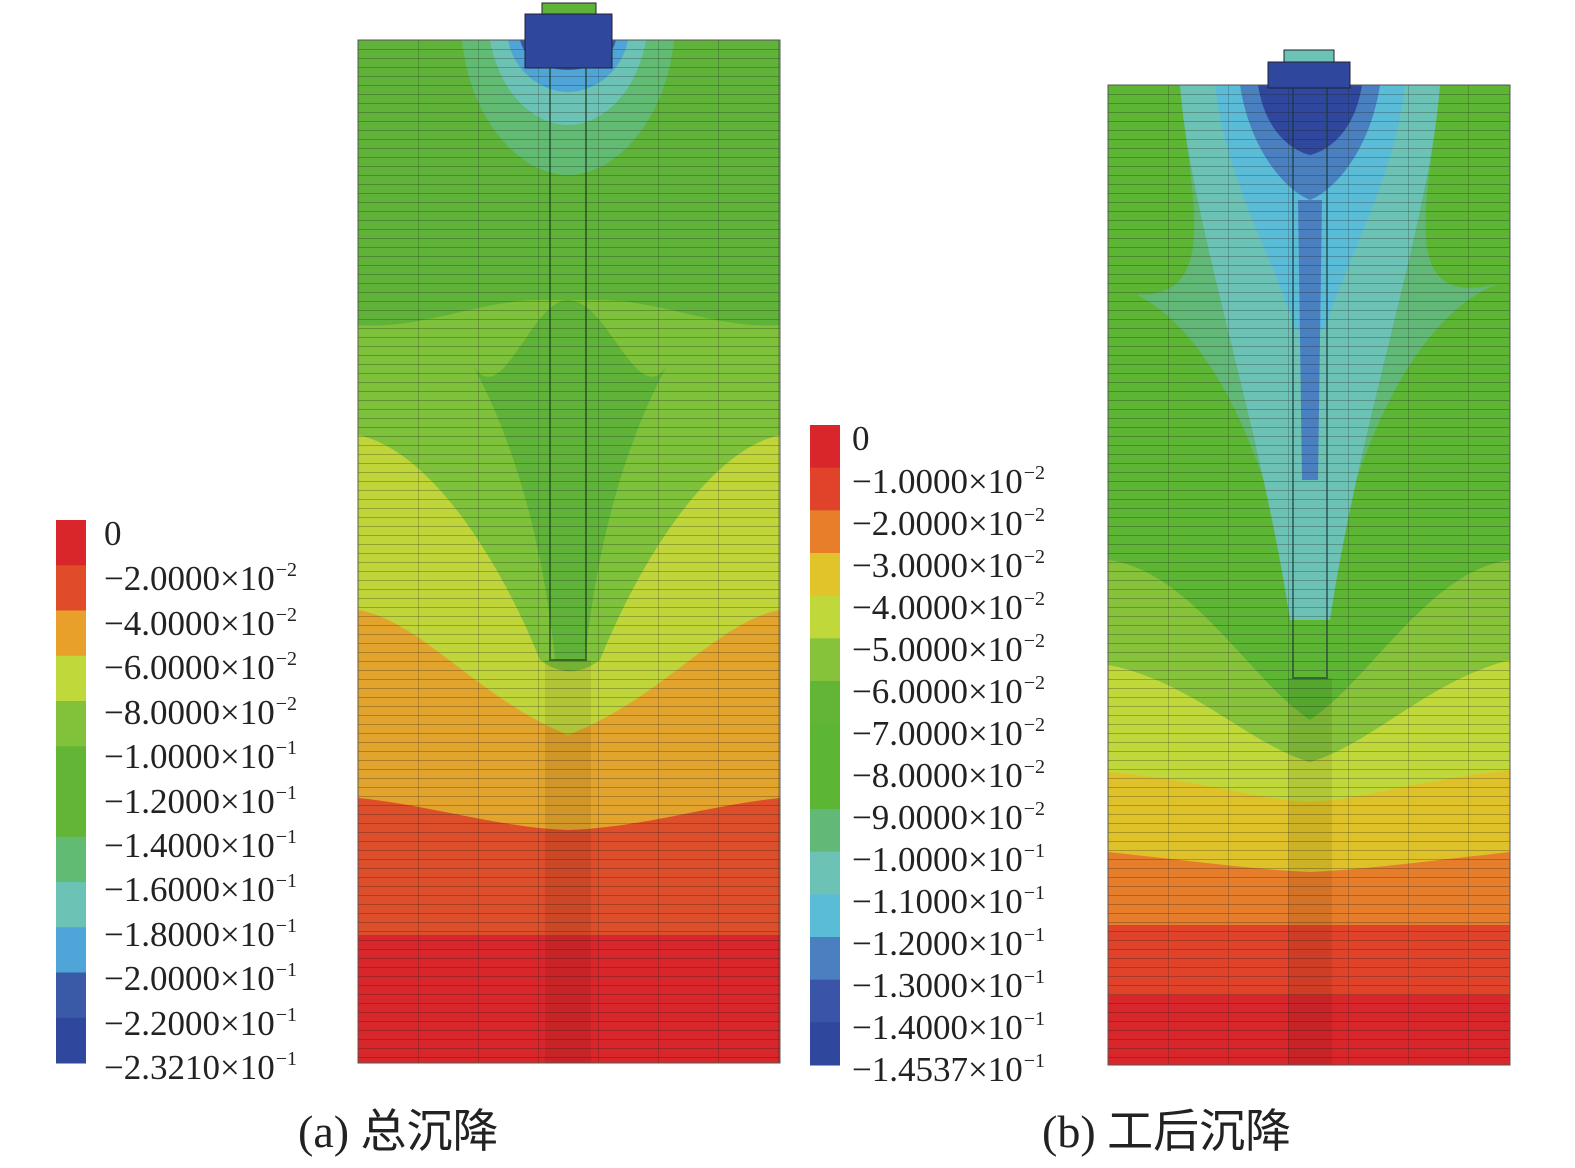  What do you see at coordinates (937, 901) in the screenshot?
I see `legend-value: −1.1000×10` at bounding box center [937, 901].